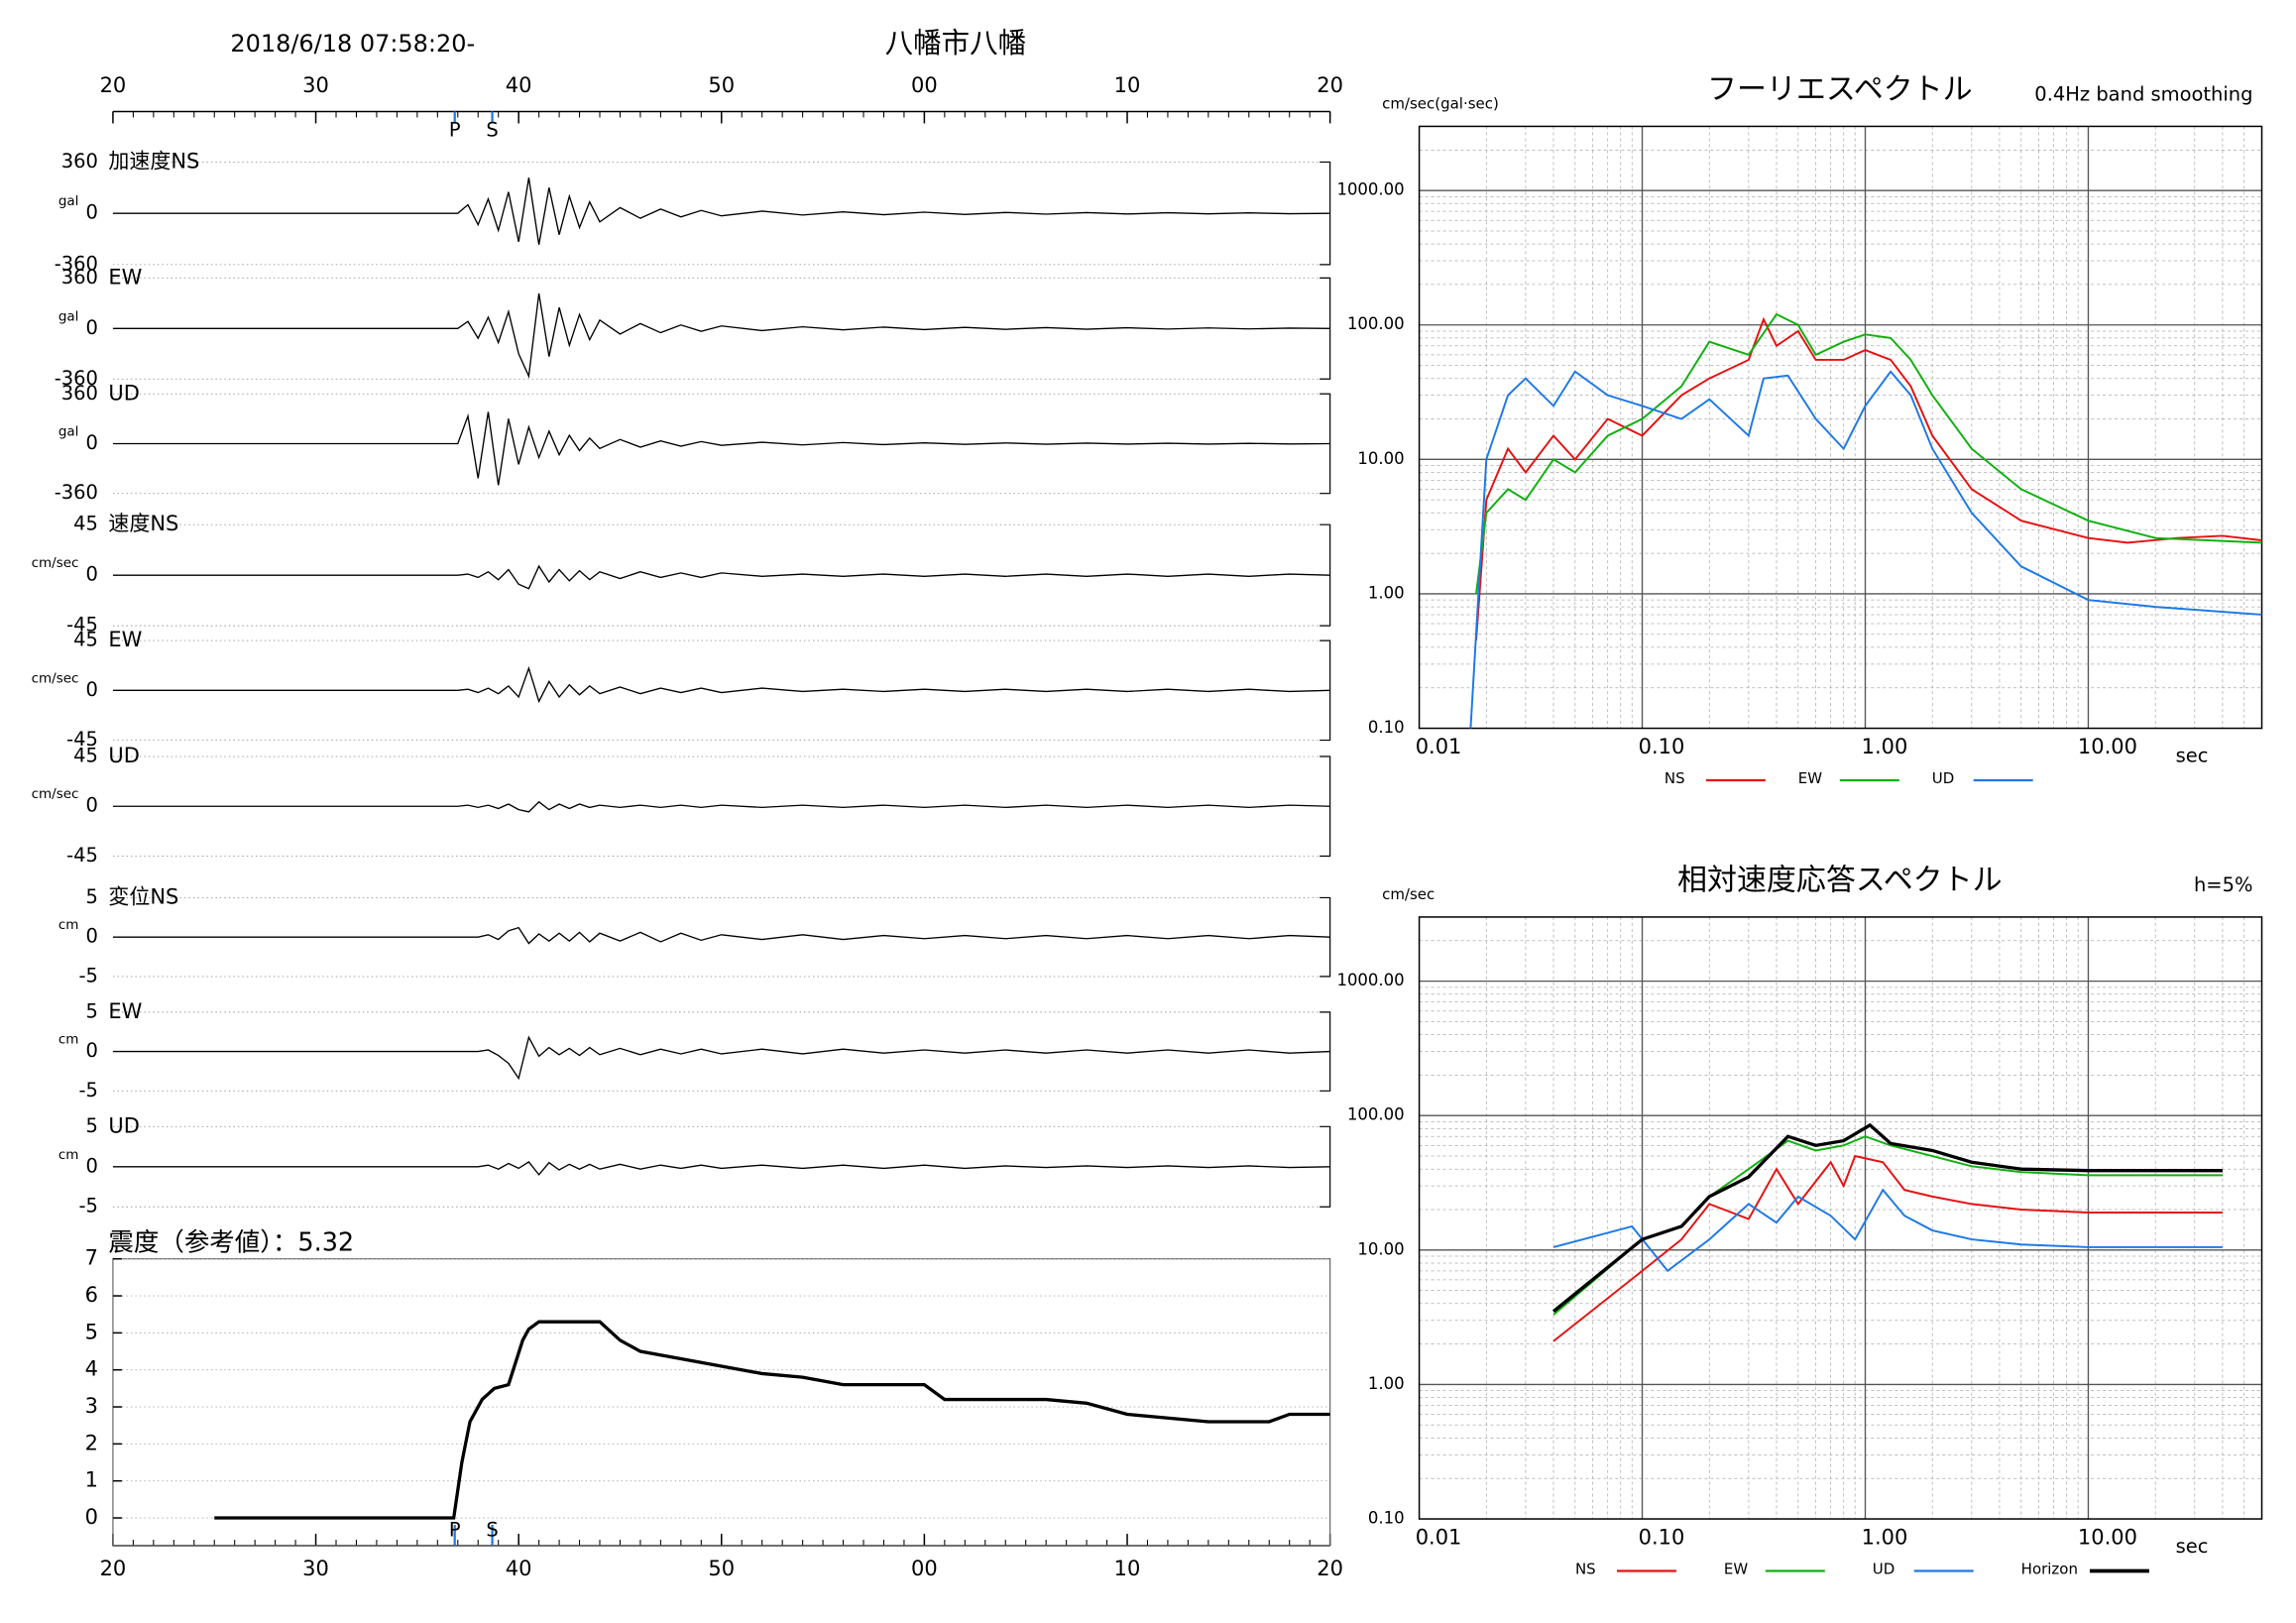 The width and height of the screenshot is (2296, 1623). What do you see at coordinates (2192, 756) in the screenshot?
I see `x-axis-label: sec` at bounding box center [2192, 756].